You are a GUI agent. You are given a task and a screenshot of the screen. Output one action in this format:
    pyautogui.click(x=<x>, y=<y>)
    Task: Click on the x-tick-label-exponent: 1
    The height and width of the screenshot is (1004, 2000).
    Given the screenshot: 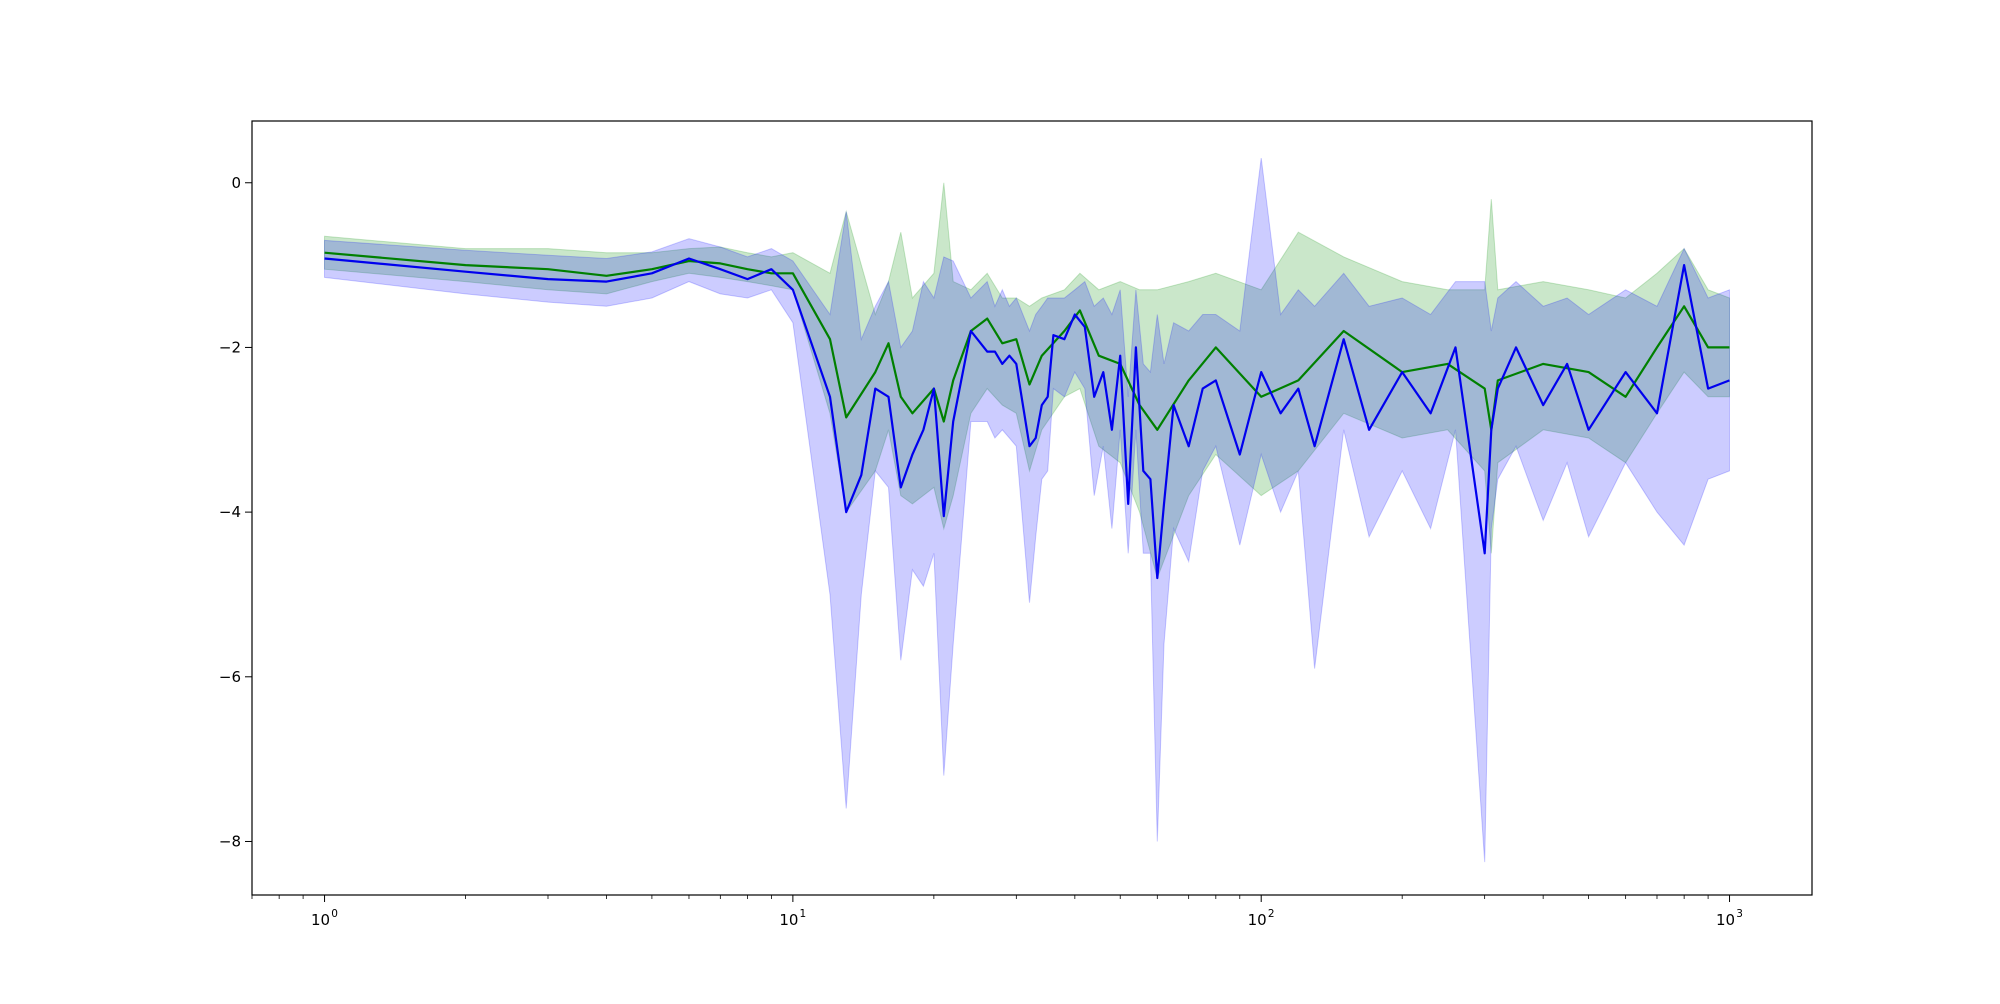 What is the action you would take?
    pyautogui.click(x=803, y=914)
    